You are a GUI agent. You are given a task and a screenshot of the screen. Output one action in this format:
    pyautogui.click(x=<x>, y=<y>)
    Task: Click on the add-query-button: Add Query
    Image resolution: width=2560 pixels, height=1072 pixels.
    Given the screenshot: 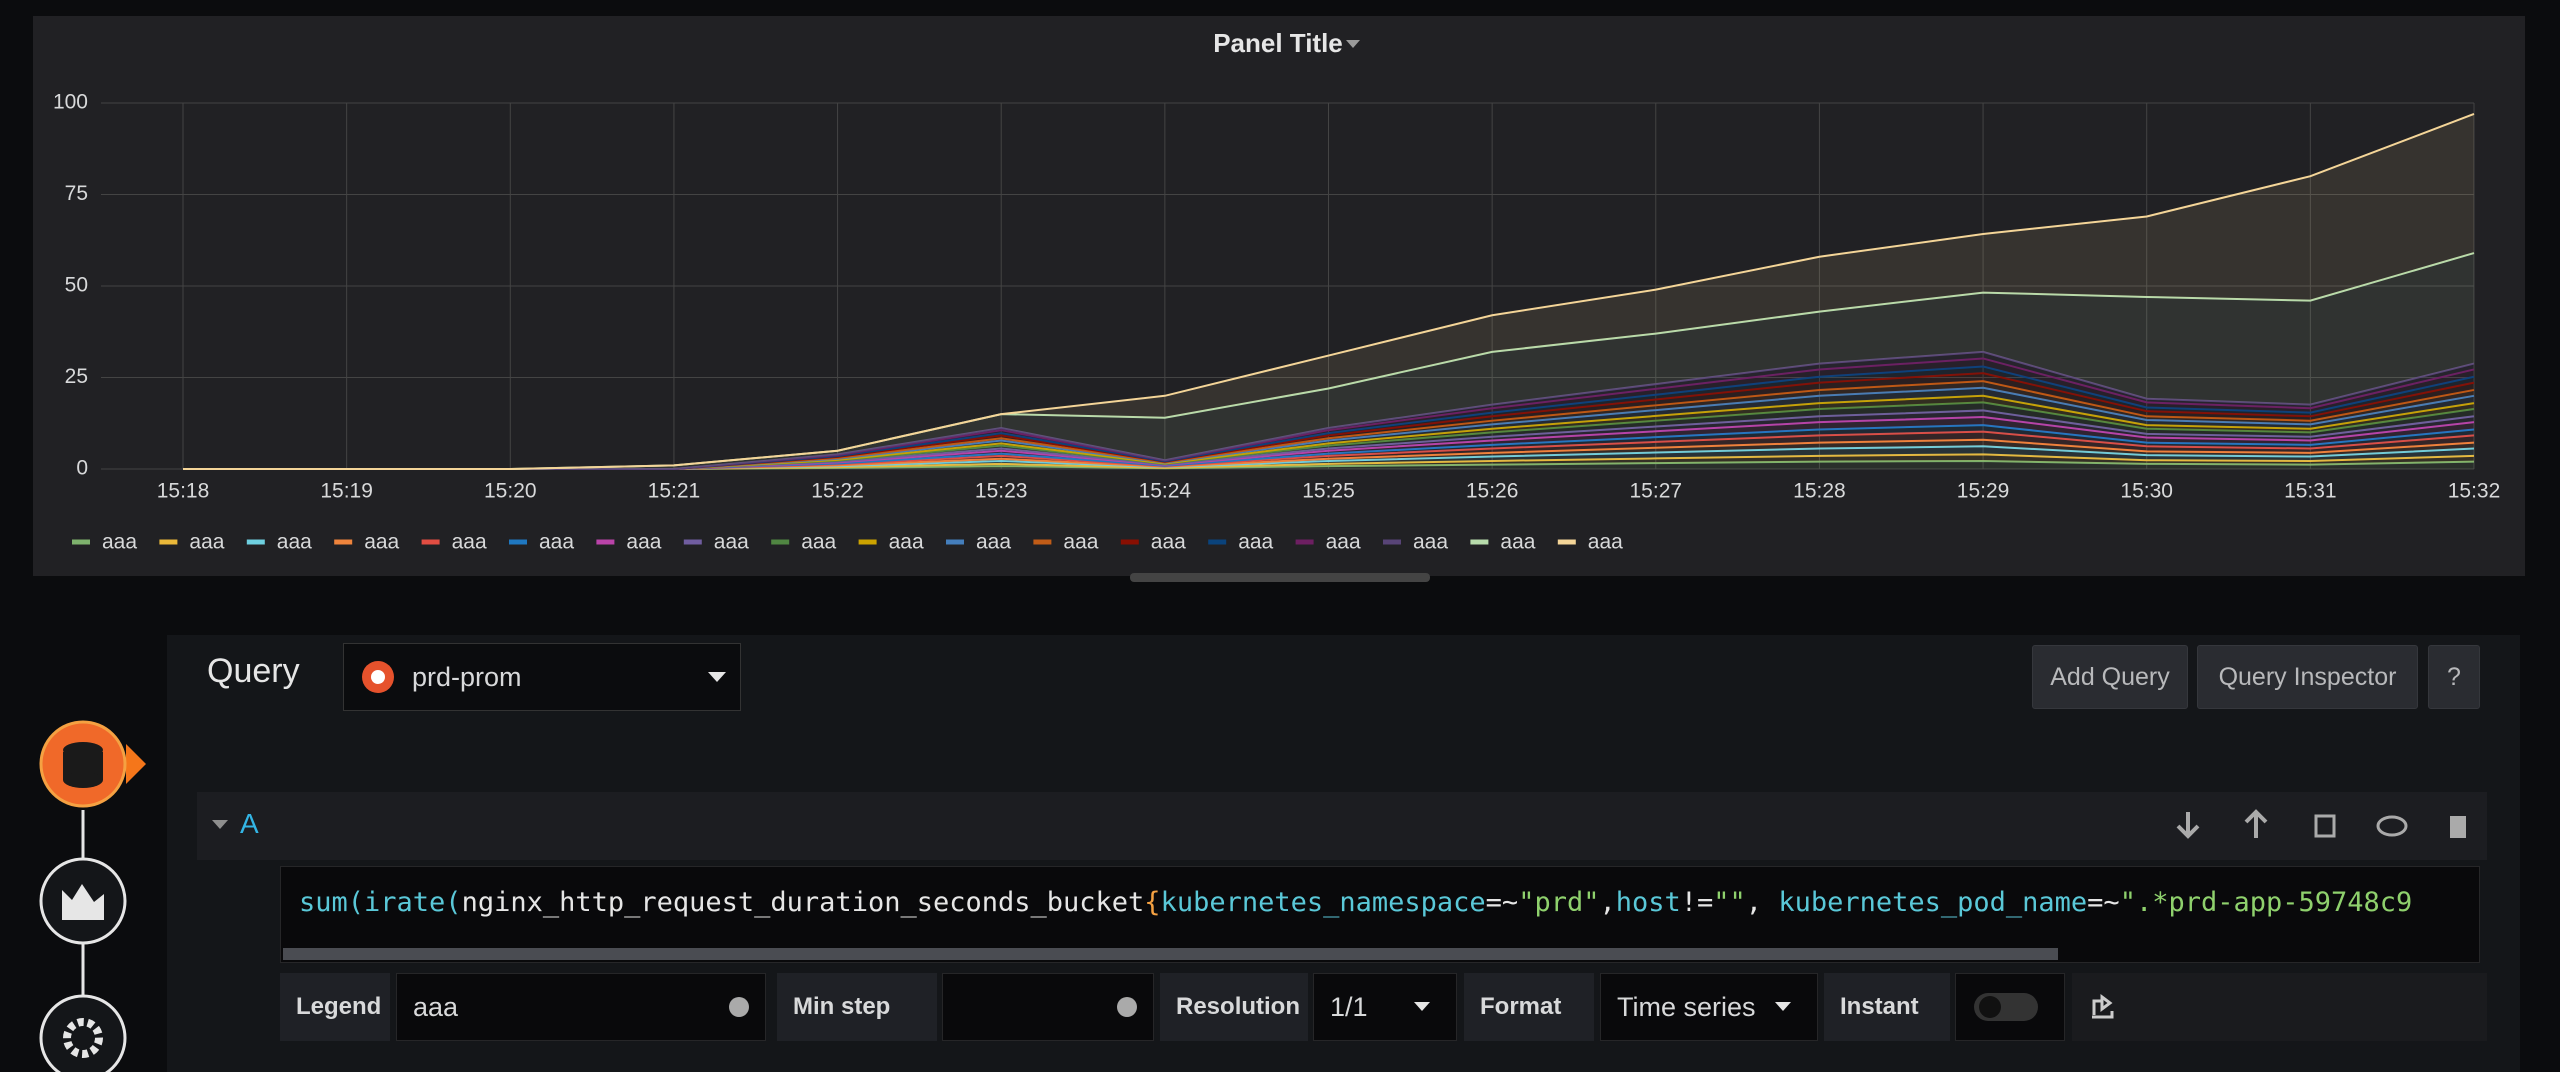 What is the action you would take?
    pyautogui.click(x=2110, y=677)
    